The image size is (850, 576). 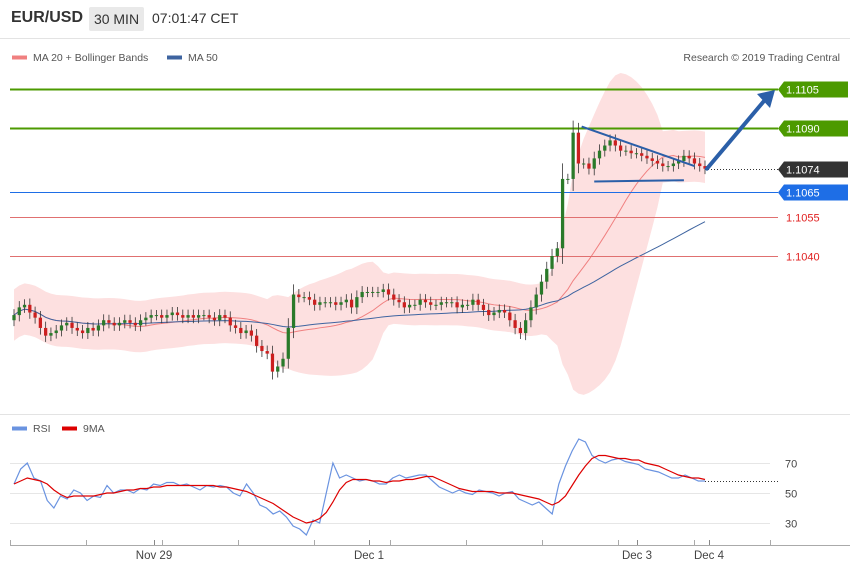 What do you see at coordinates (735, 135) in the screenshot?
I see `projection-arrow-shaft` at bounding box center [735, 135].